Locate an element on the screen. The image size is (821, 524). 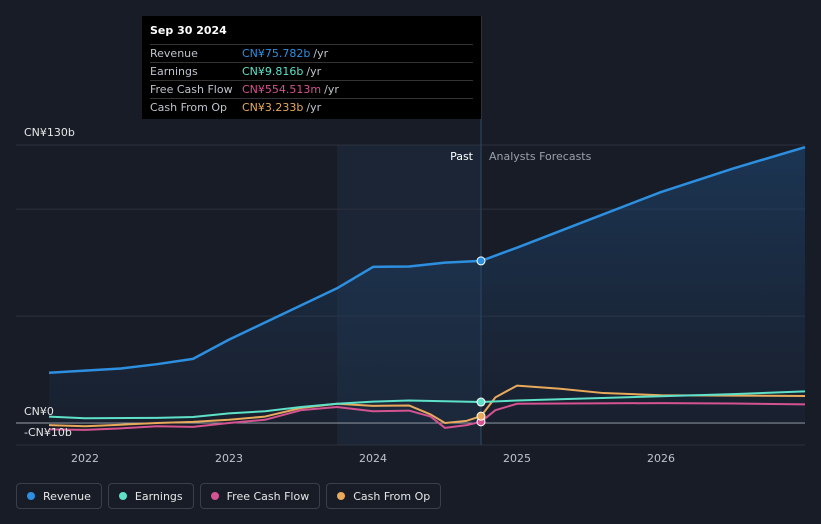
forecast-label: Analysts Forecasts is located at coordinates (540, 156).